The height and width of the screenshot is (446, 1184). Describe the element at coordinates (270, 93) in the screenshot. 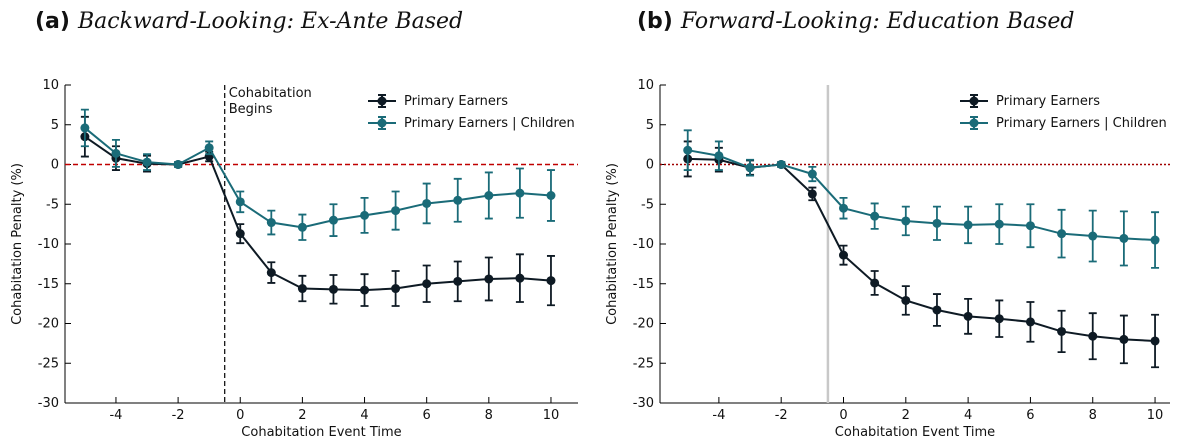

I see `annotation: Cohabitation` at that location.